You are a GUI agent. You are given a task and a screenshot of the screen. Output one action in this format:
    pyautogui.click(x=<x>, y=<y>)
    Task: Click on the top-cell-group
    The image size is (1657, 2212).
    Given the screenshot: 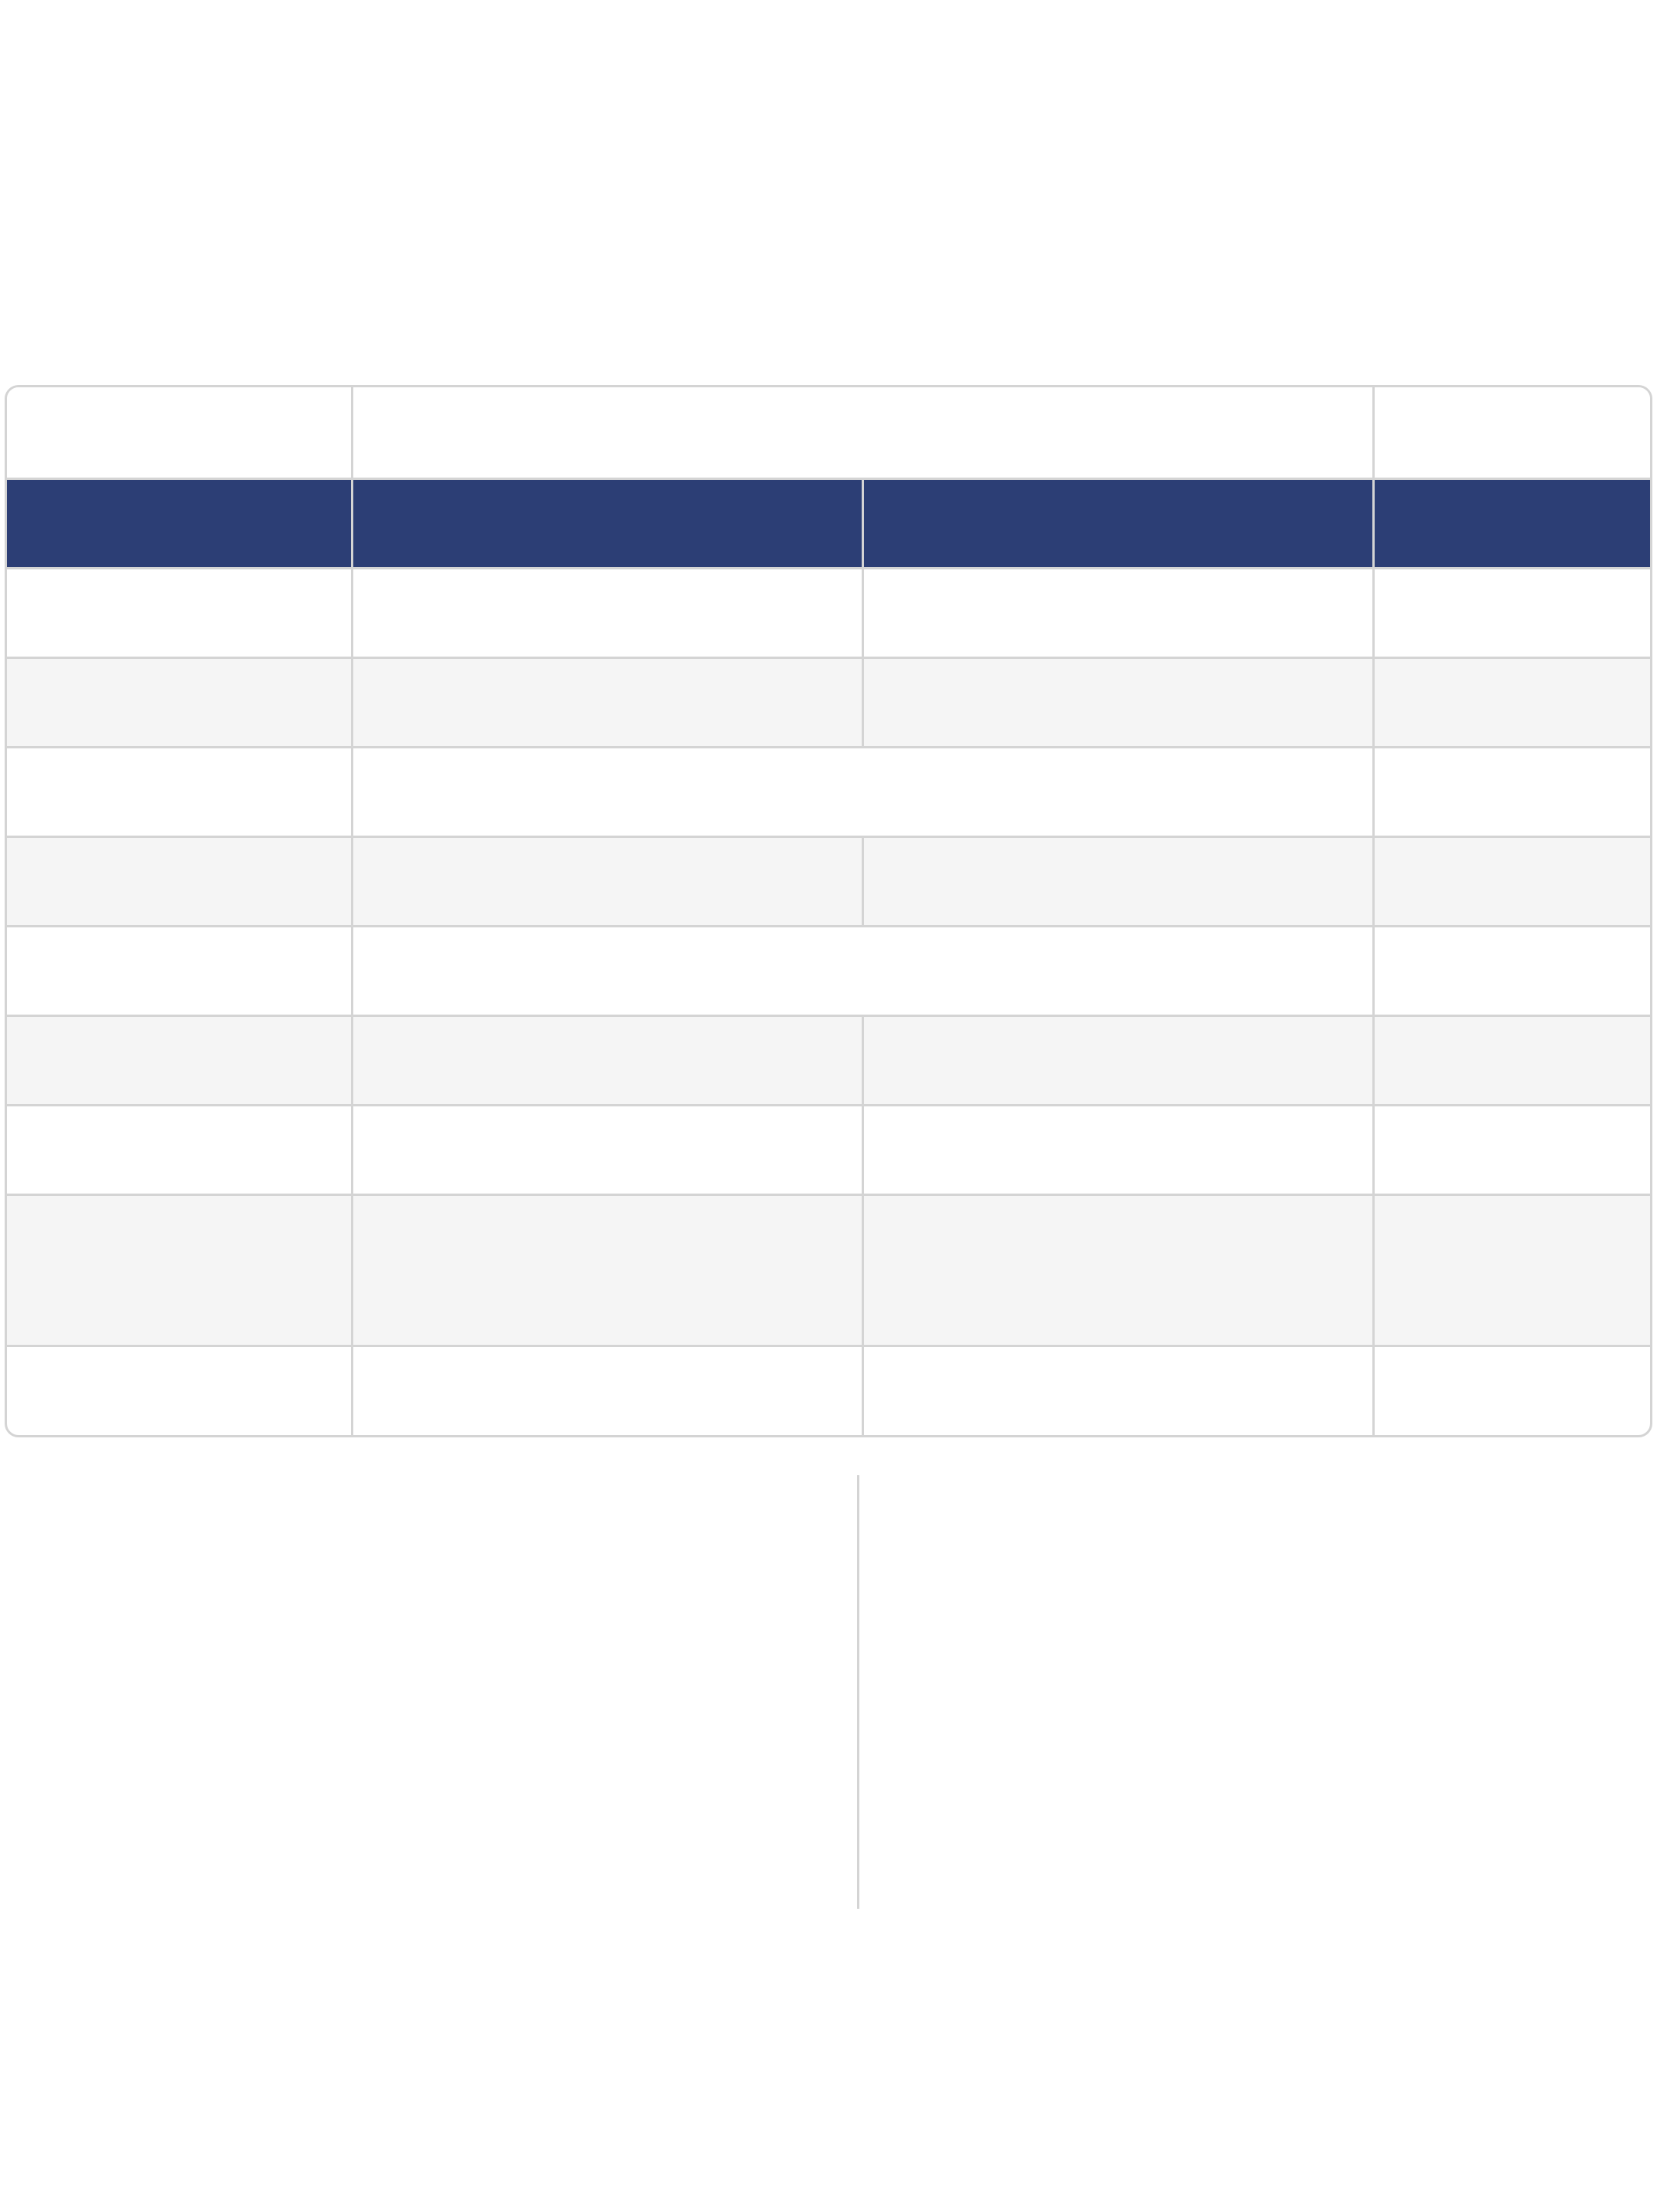 What is the action you would take?
    pyautogui.click(x=862, y=433)
    